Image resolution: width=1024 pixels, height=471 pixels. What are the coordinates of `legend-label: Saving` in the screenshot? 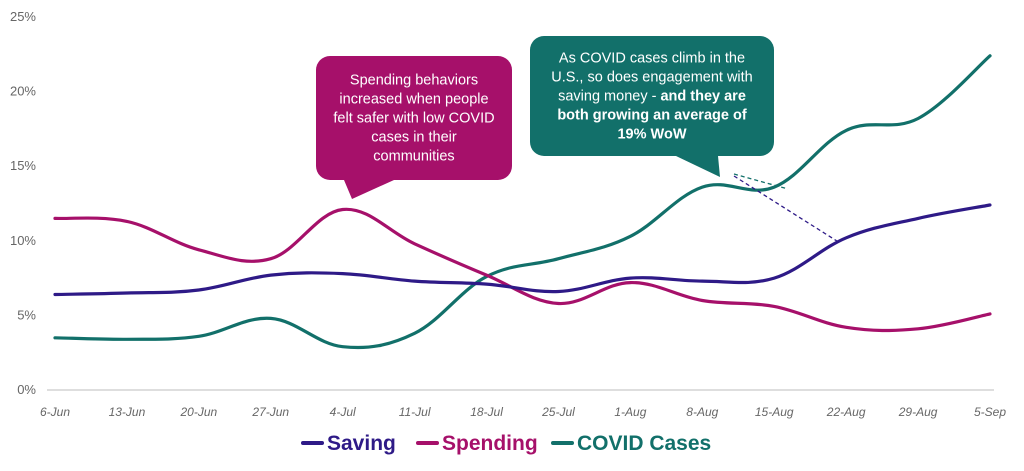 It's located at (361, 443).